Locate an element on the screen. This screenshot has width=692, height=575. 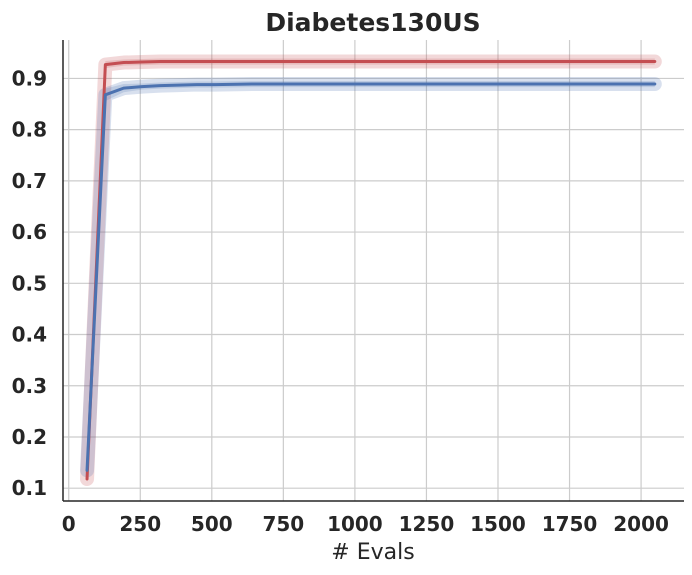
x-axis-label: # Evals is located at coordinates (372, 552).